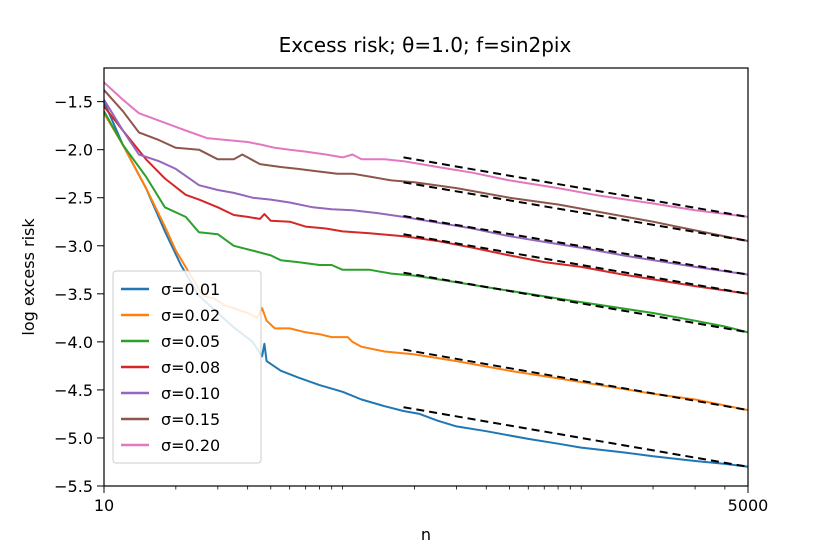 Image resolution: width=830 pixels, height=554 pixels. Describe the element at coordinates (190, 419) in the screenshot. I see `legend-entry: σ=0.15` at that location.